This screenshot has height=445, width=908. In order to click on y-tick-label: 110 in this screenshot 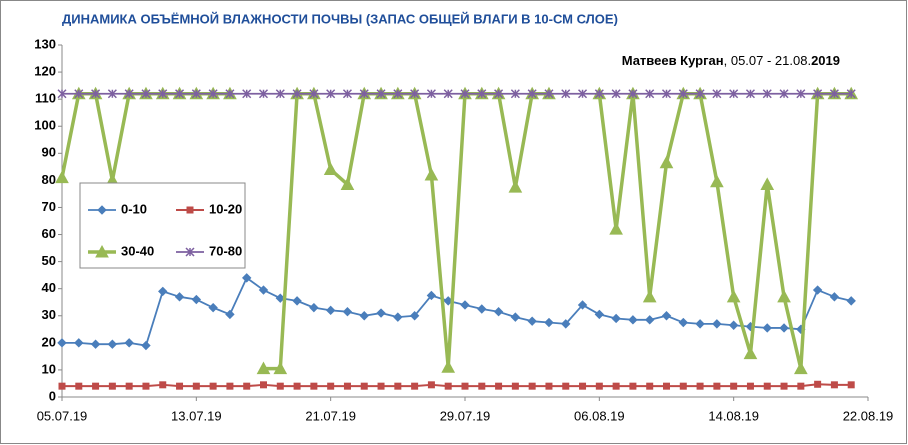, I will do `click(45, 98)`.